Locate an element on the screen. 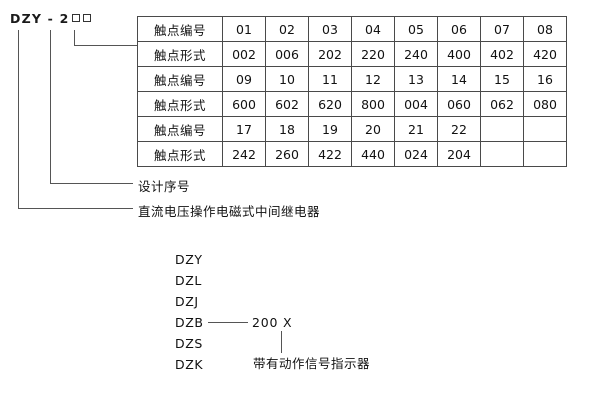  table-cell: 220 is located at coordinates (373, 54).